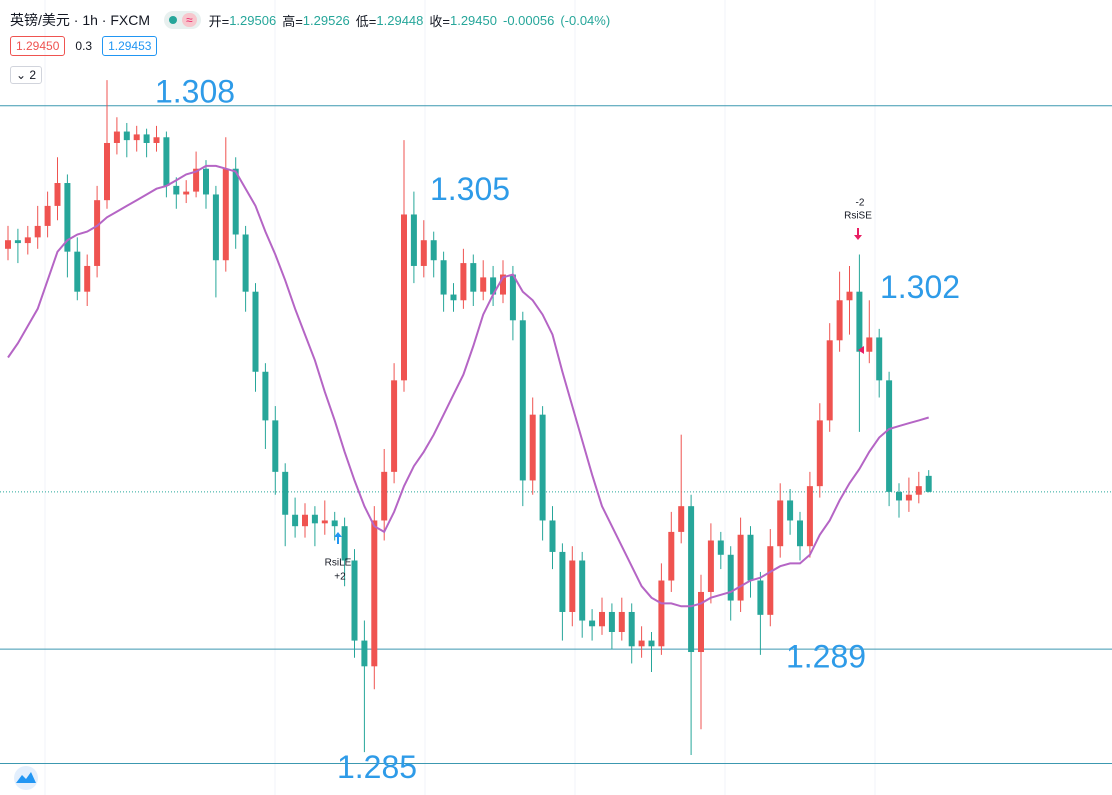 This screenshot has height=795, width=1112. I want to click on price-annotation: 1.308, so click(195, 91).